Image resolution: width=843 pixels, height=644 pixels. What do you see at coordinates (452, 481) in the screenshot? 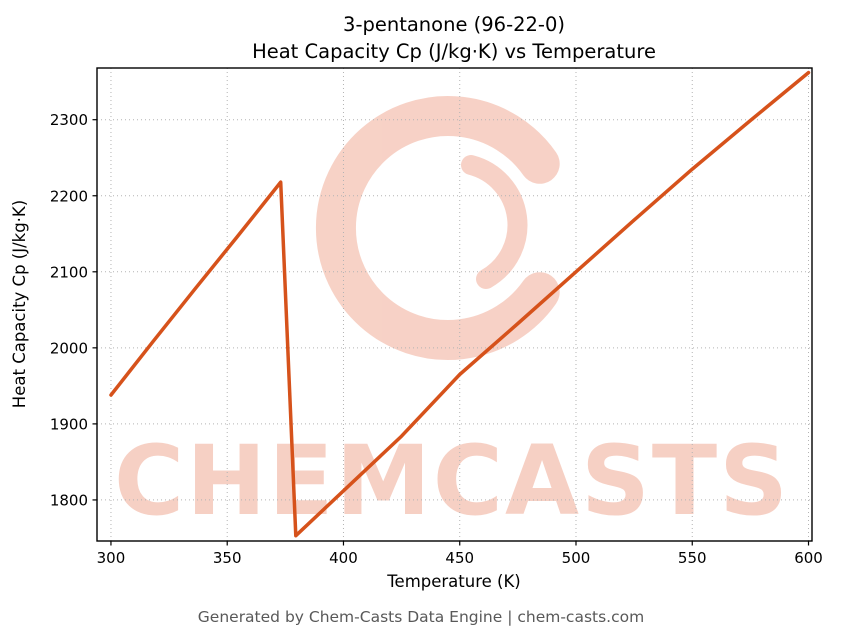
I see `watermark-text: CHEMCASTS` at bounding box center [452, 481].